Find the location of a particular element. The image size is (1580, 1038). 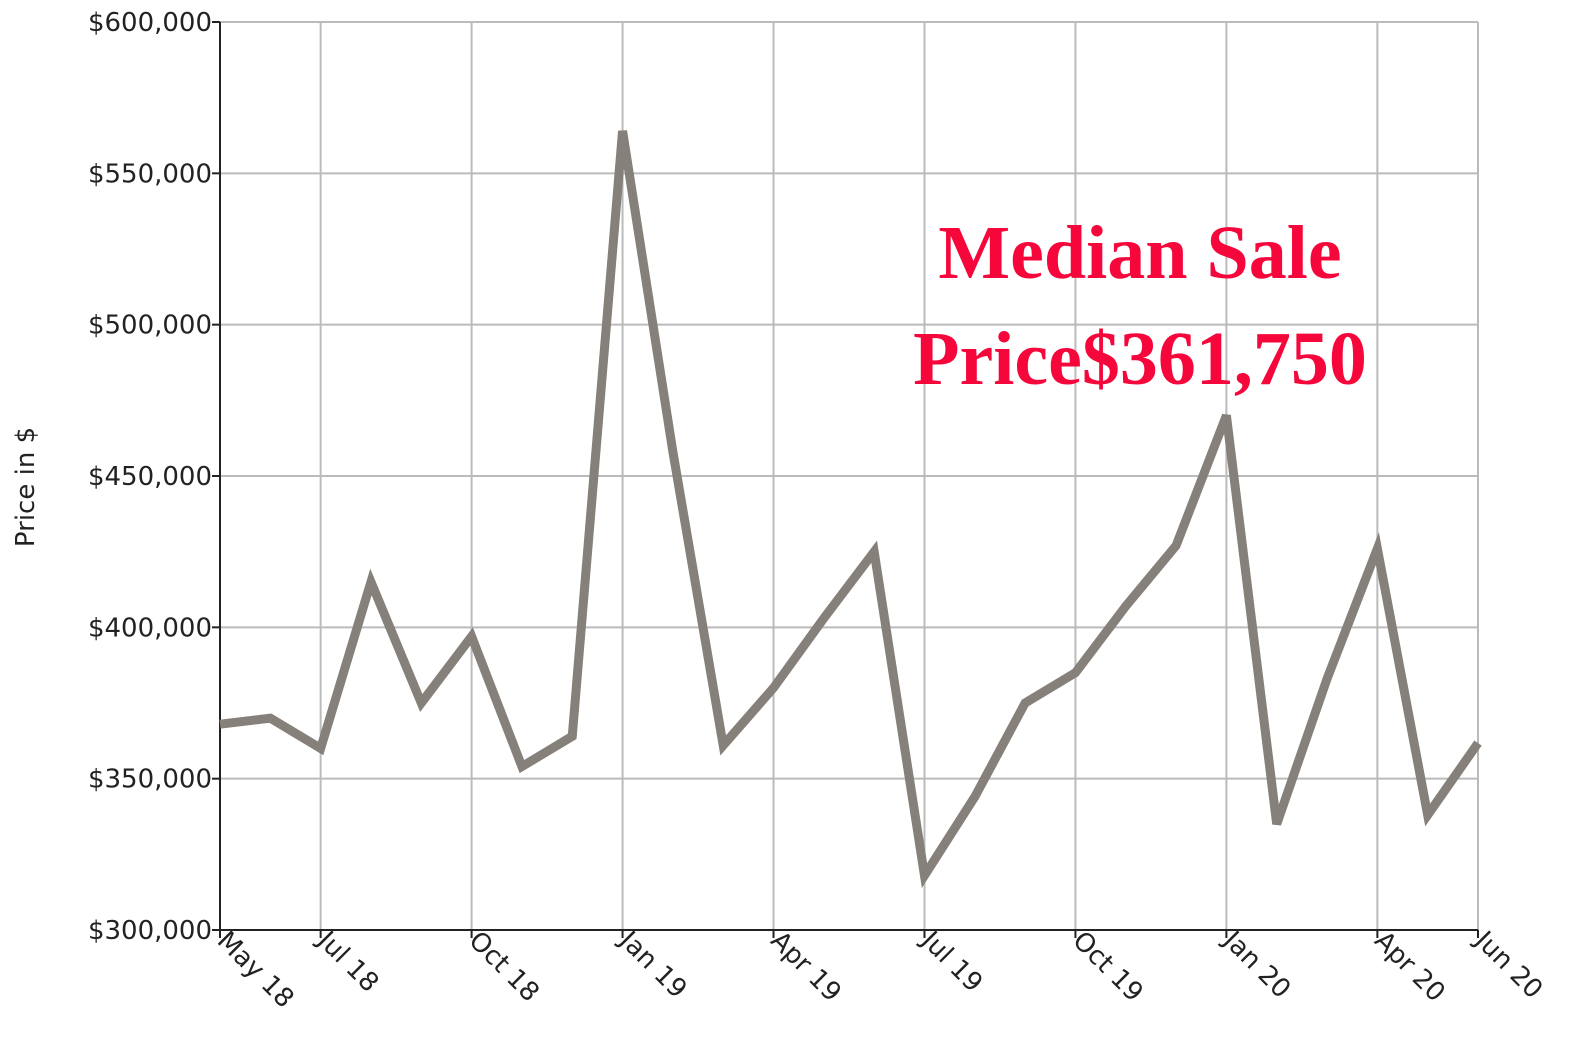

x-tick-label: Jun 20 is located at coordinates (1508, 964).